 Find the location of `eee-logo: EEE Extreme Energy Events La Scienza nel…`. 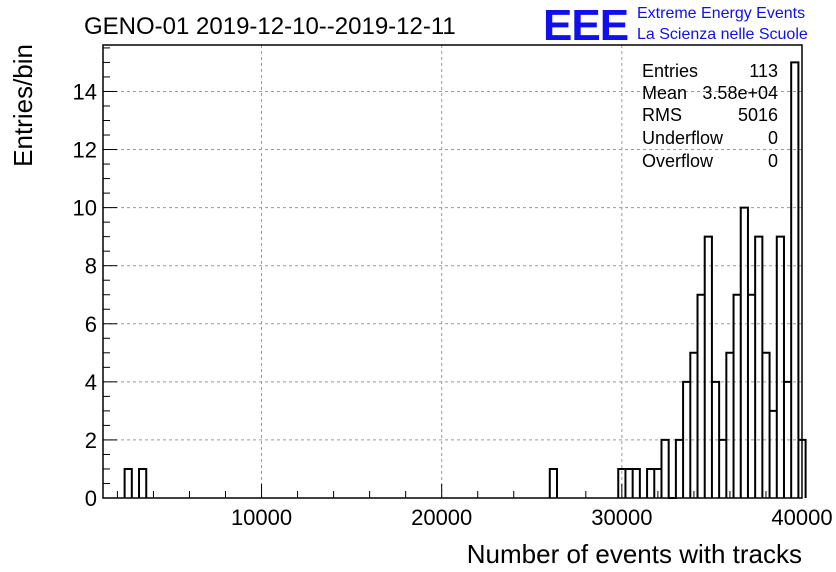

eee-logo: EEE Extreme Energy Events La Scienza nel… is located at coordinates (675, 25).